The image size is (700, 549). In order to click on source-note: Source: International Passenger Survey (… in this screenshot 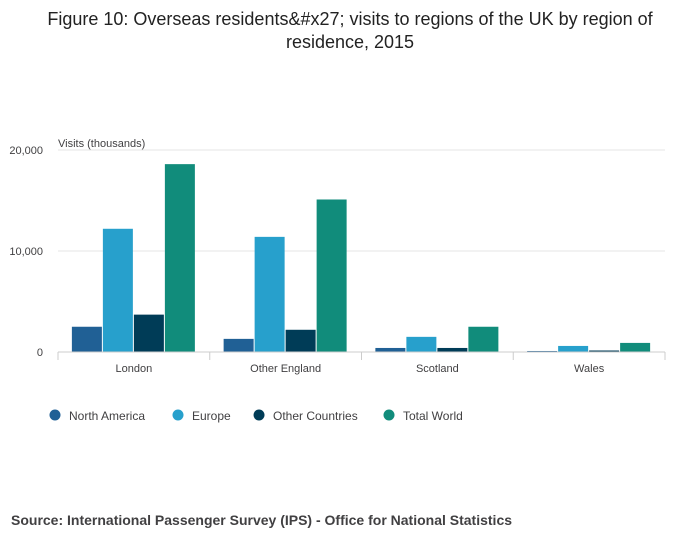, I will do `click(262, 520)`.